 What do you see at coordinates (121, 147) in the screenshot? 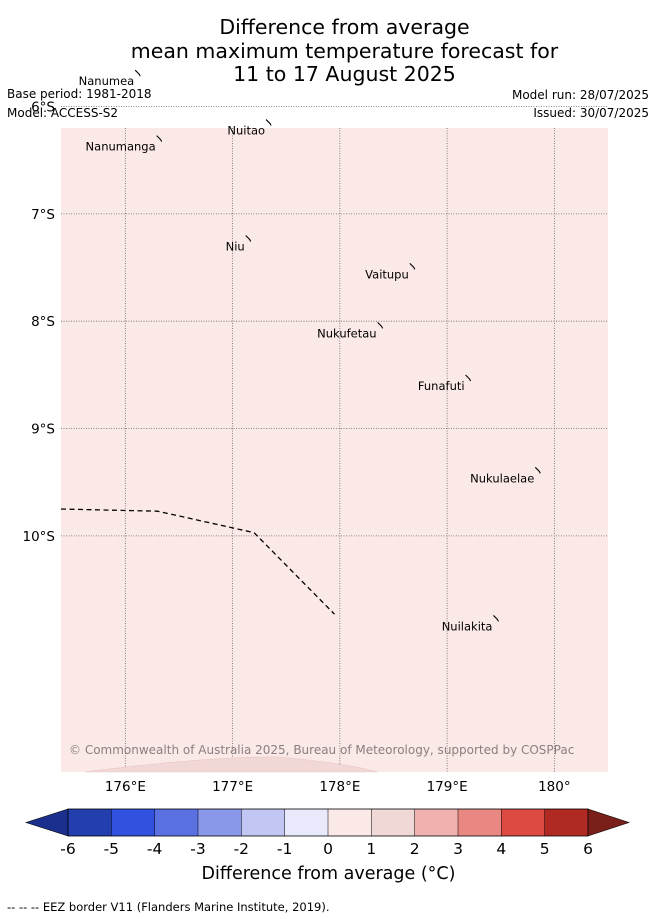
I see `island-label: Nanumanga` at bounding box center [121, 147].